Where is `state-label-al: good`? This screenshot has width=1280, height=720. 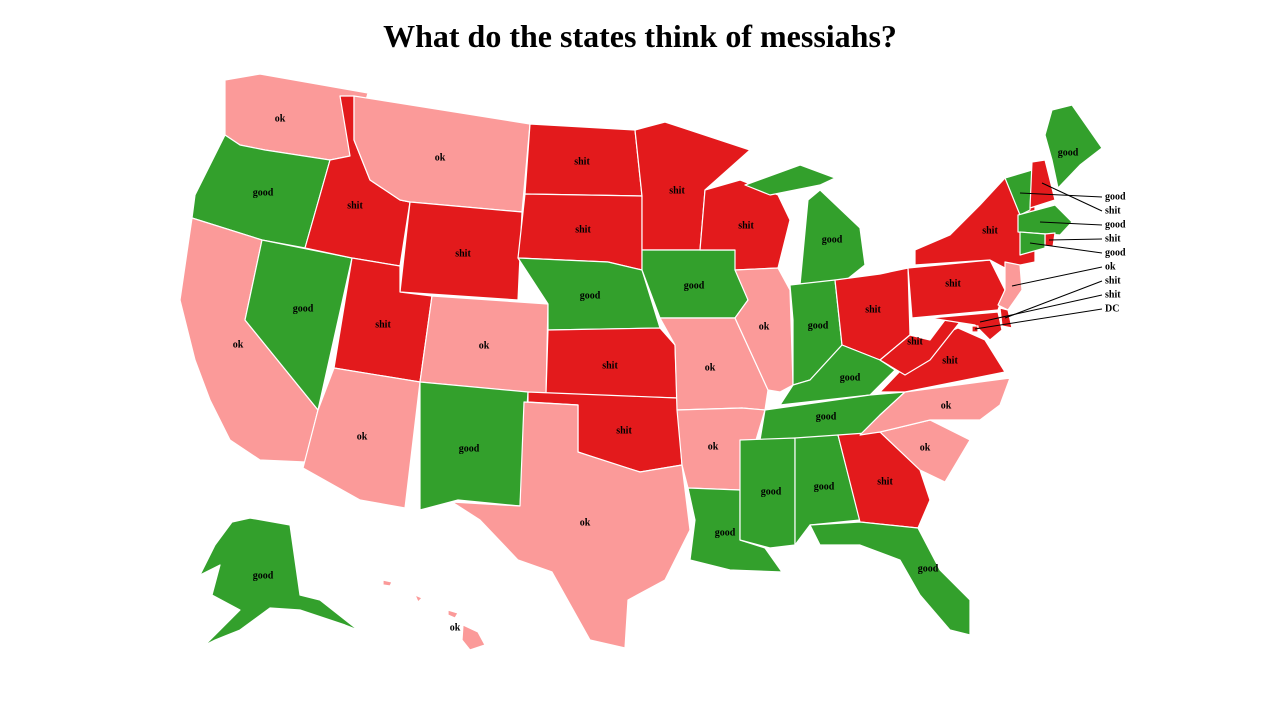
state-label-al: good is located at coordinates (824, 486).